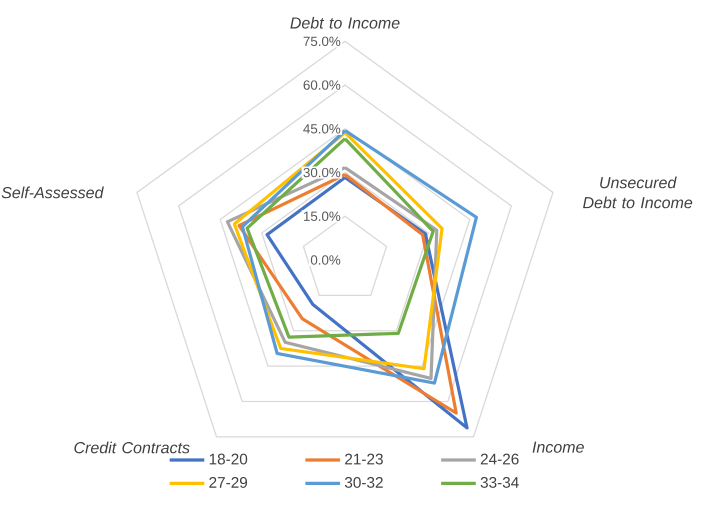 Image resolution: width=725 pixels, height=517 pixels. Describe the element at coordinates (53, 192) in the screenshot. I see `spoke-label: Self-Assessed` at that location.